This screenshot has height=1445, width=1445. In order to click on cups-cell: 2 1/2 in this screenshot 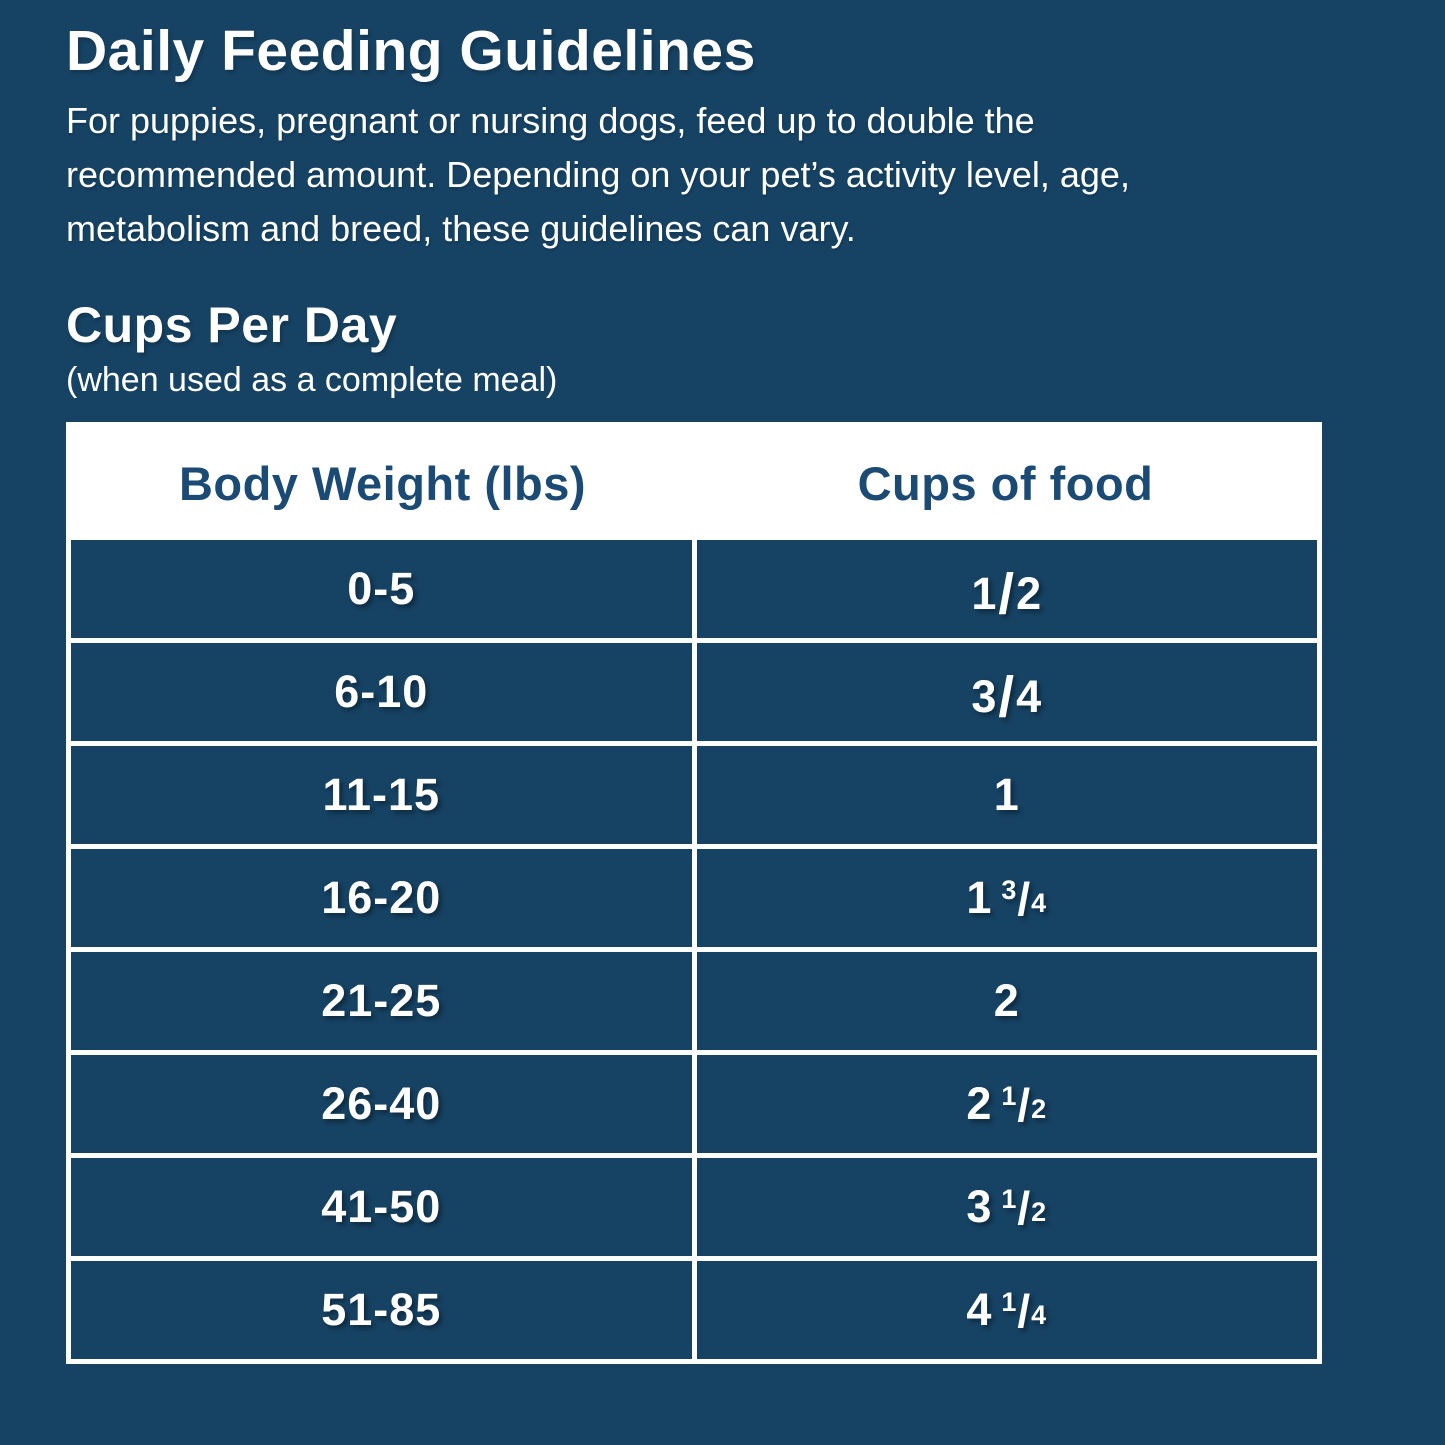, I will do `click(1006, 1104)`.